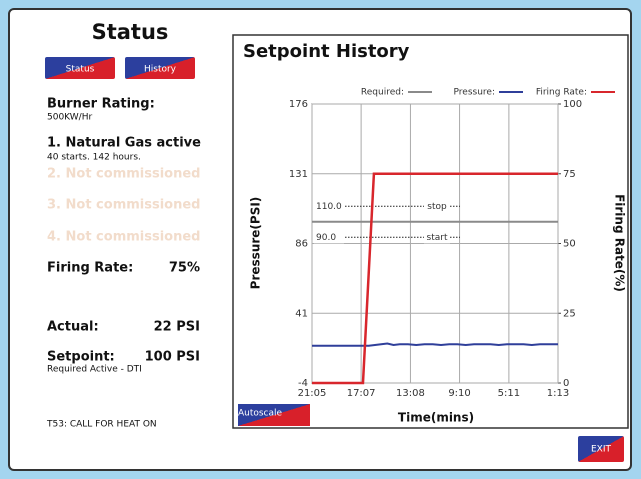 This screenshot has height=479, width=641. I want to click on y2-tick-label: 50, so click(569, 244).